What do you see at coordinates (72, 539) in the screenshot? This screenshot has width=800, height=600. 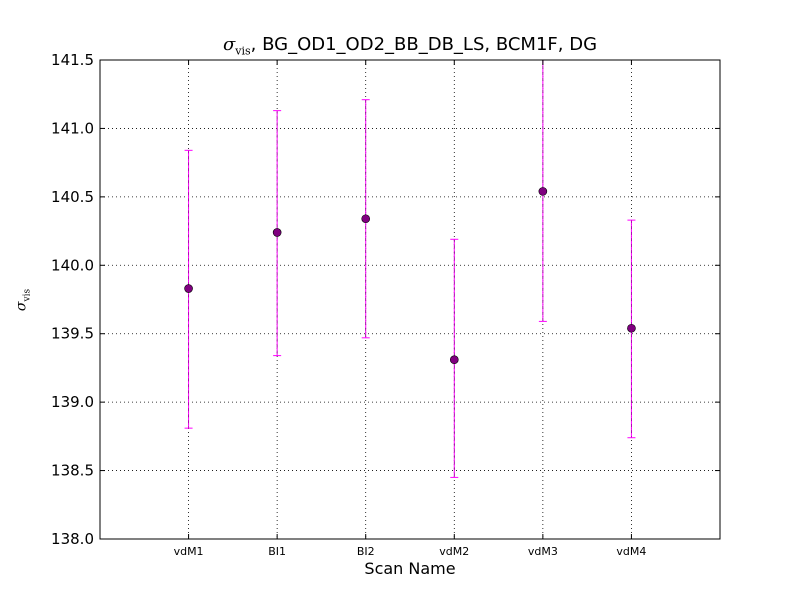 I see `y-tick-label: 138.0` at bounding box center [72, 539].